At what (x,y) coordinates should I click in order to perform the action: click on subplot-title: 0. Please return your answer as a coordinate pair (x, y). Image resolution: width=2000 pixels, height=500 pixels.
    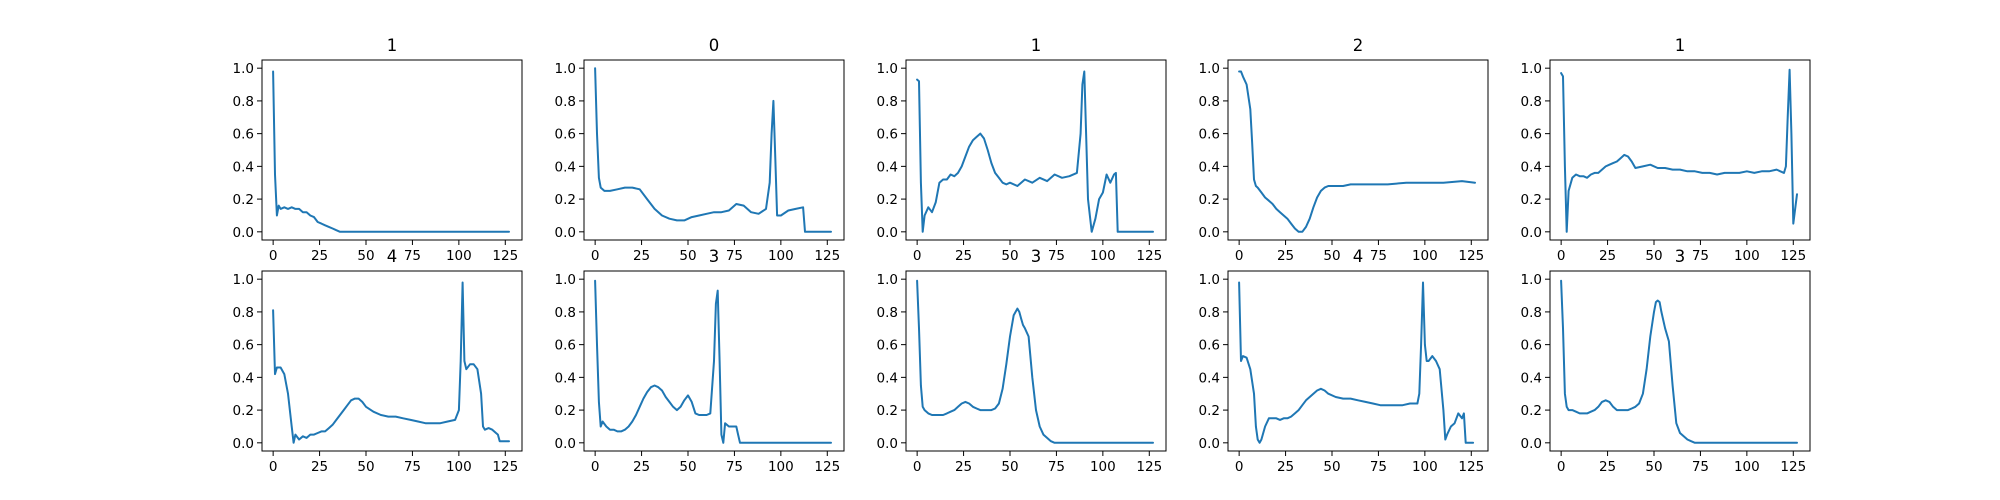
    Looking at the image, I should click on (714, 45).